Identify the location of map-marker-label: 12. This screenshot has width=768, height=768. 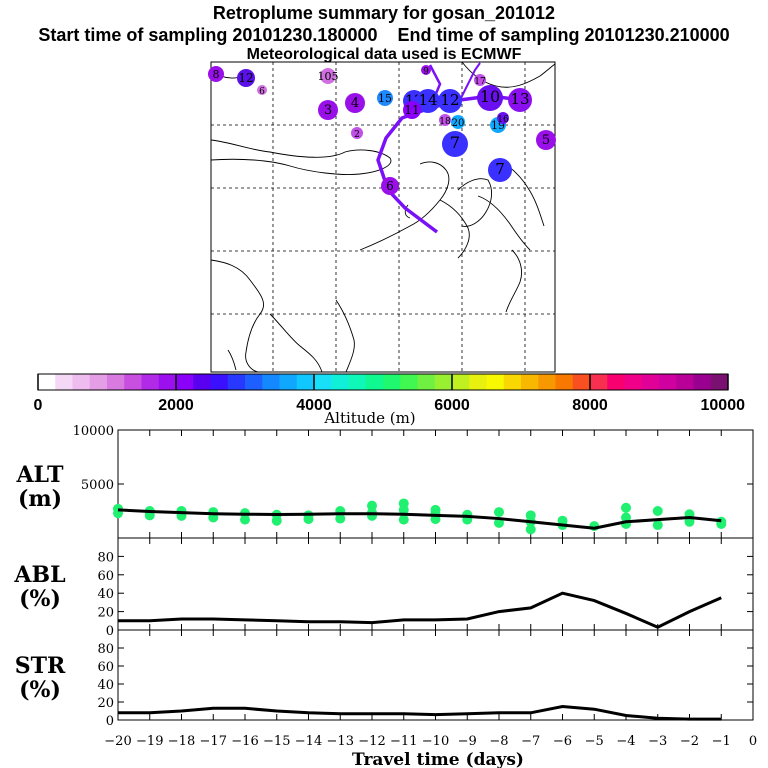
(245, 78).